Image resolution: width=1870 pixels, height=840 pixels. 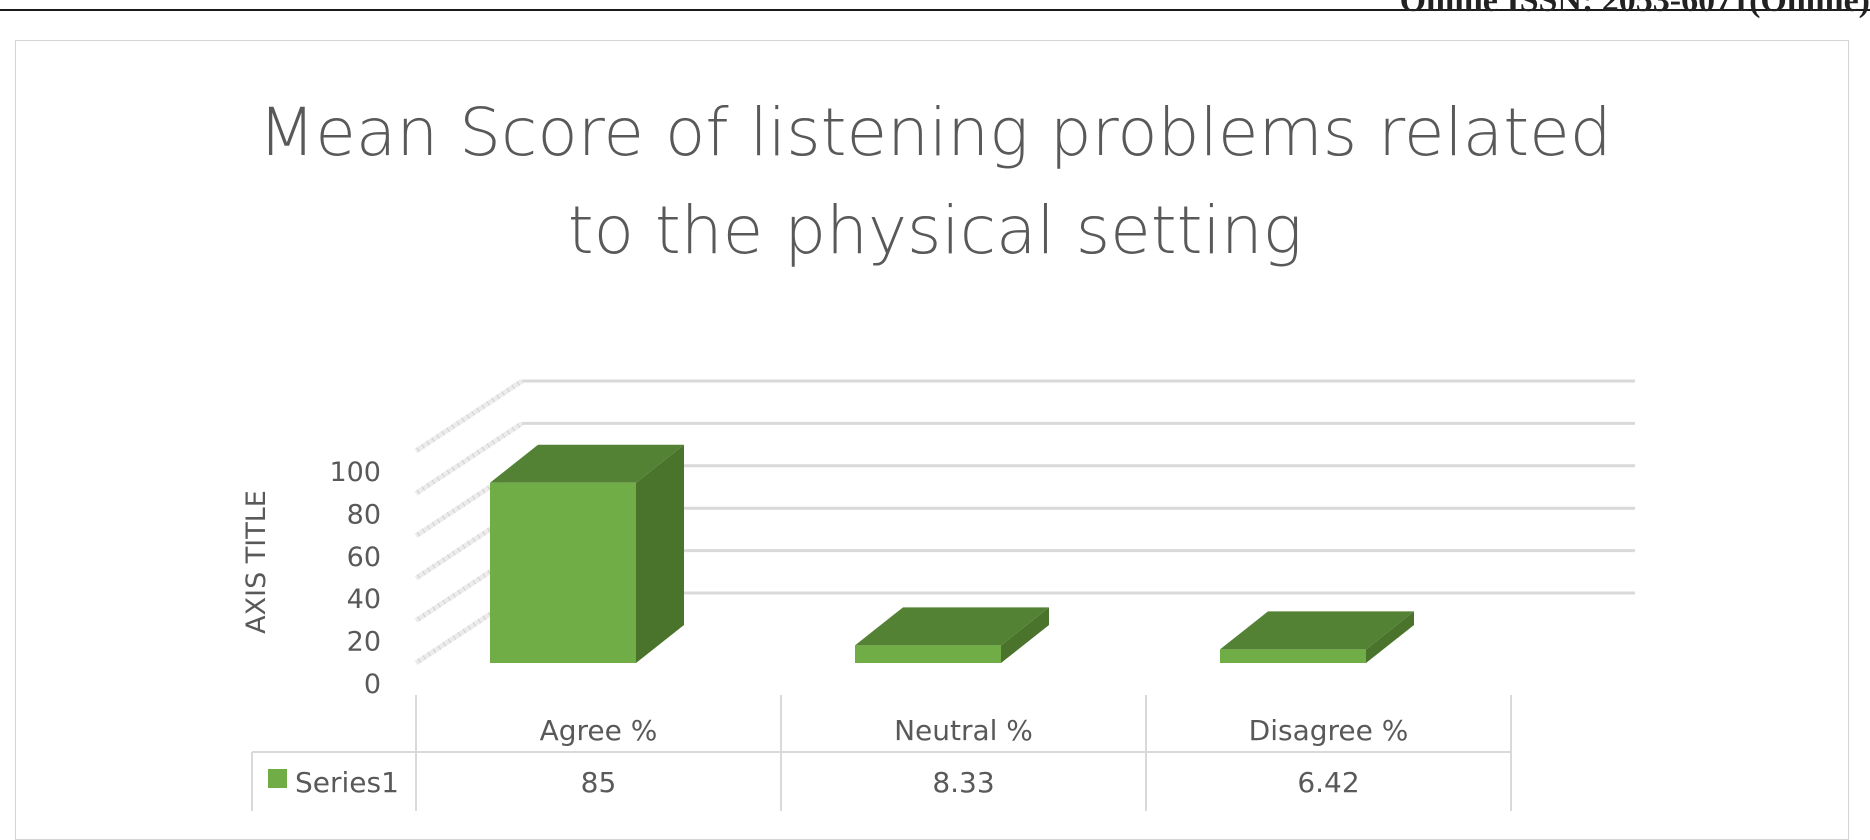 What do you see at coordinates (1329, 730) in the screenshot?
I see `x-category-label: Disagree %` at bounding box center [1329, 730].